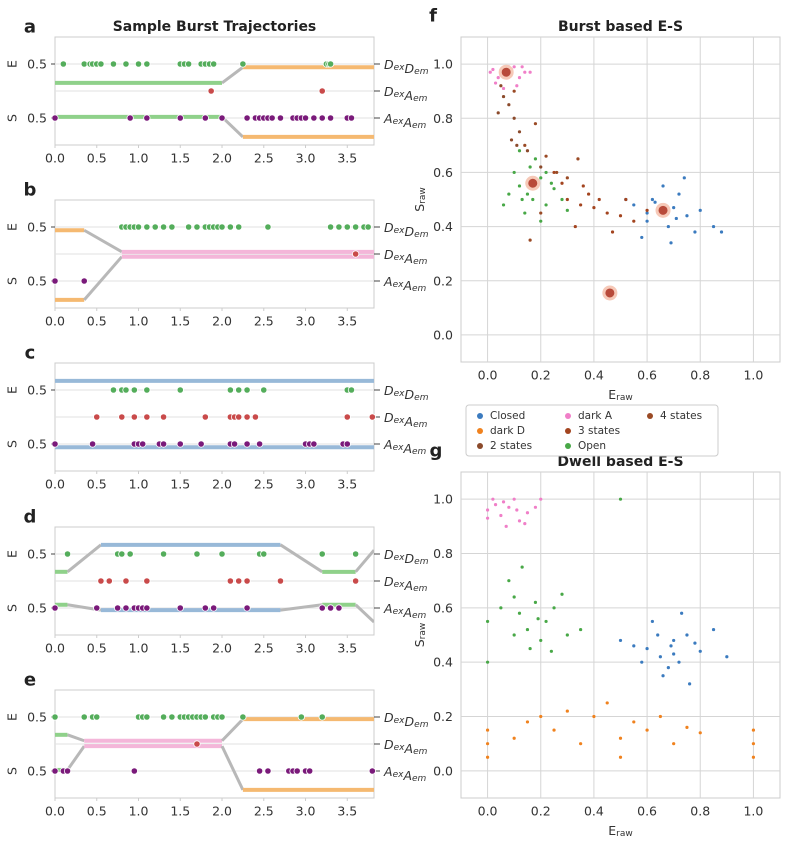 This screenshot has height=851, width=787. What do you see at coordinates (592, 446) in the screenshot?
I see `legend-label: Open` at bounding box center [592, 446].